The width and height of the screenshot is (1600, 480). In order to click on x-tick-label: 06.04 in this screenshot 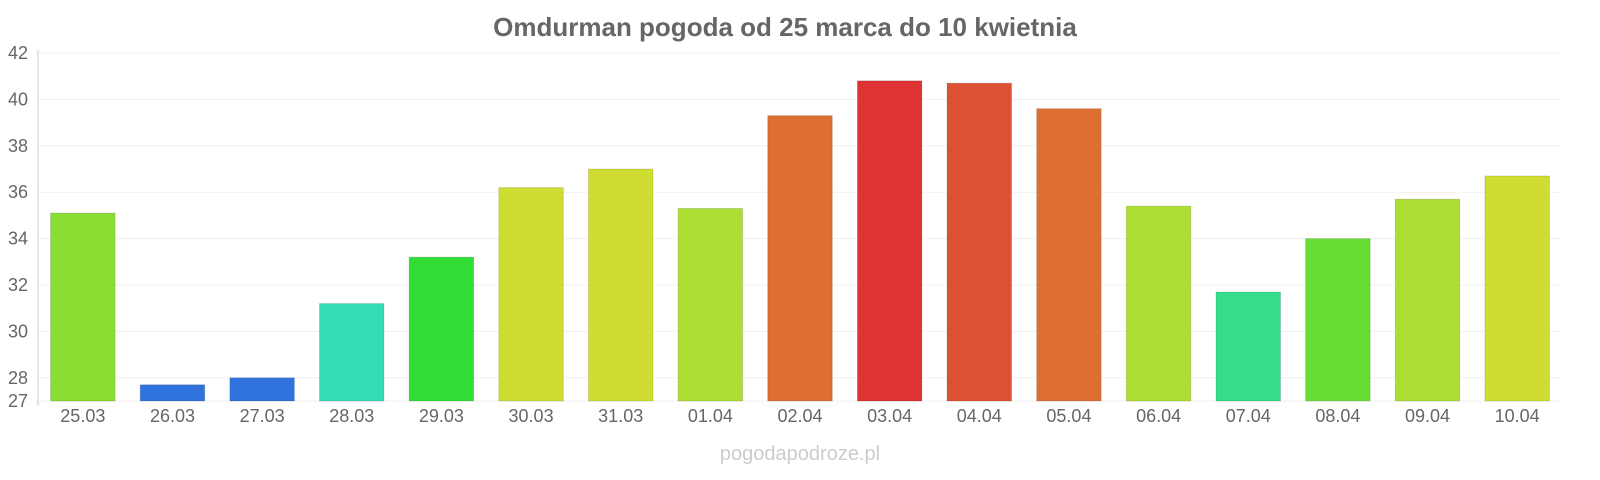, I will do `click(1158, 416)`.